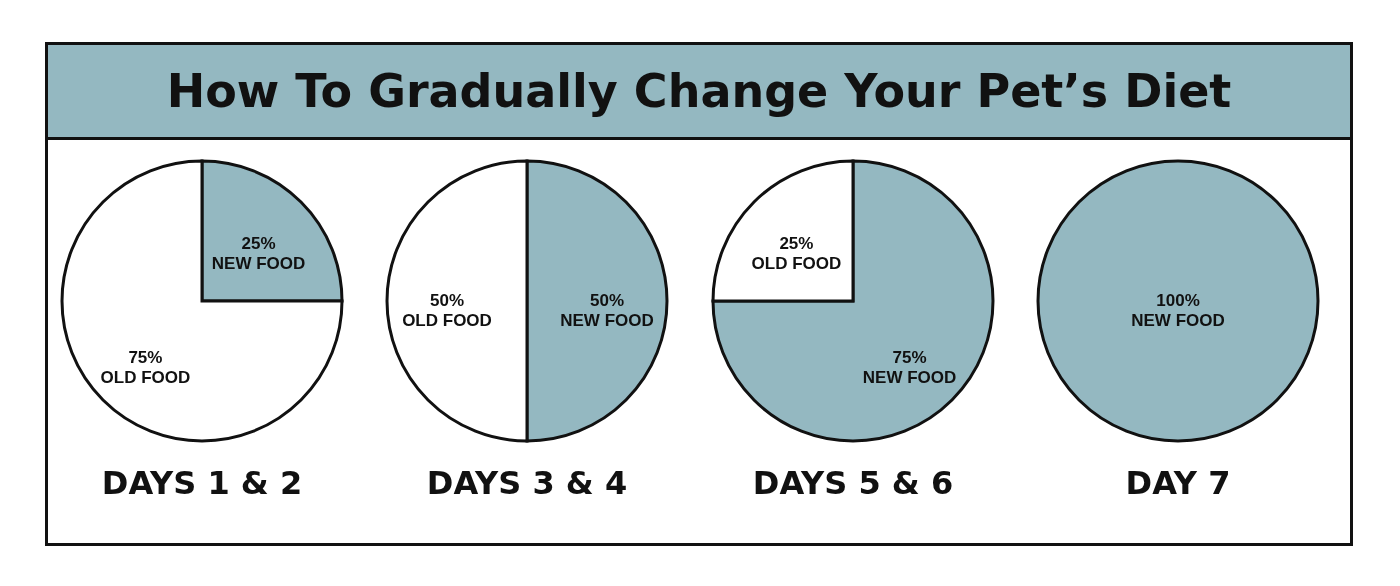  Describe the element at coordinates (1178, 483) in the screenshot. I see `text: DAY 7` at that location.